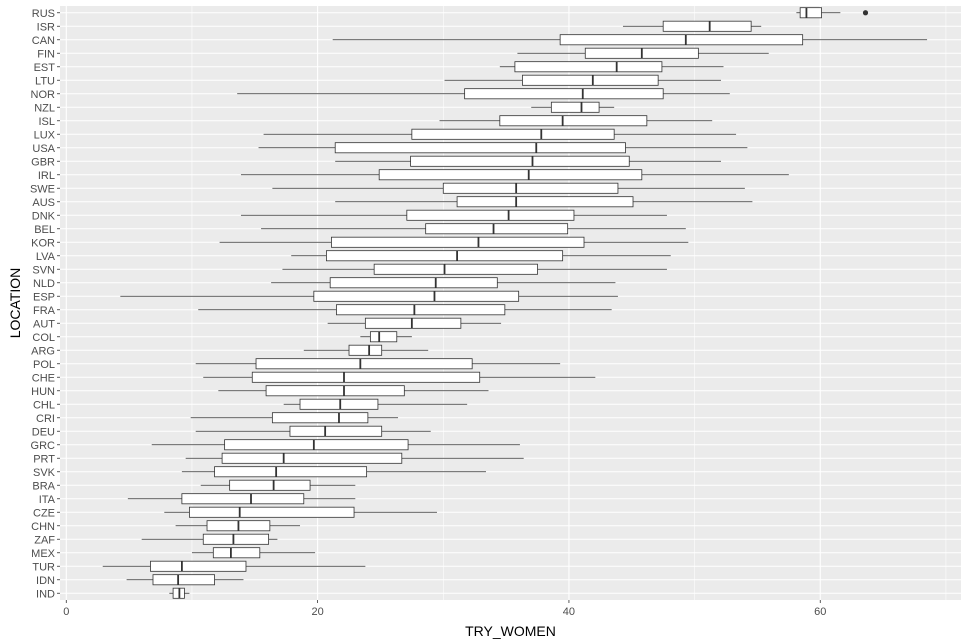  What do you see at coordinates (43, 162) in the screenshot?
I see `y-tick-label: GBR` at bounding box center [43, 162].